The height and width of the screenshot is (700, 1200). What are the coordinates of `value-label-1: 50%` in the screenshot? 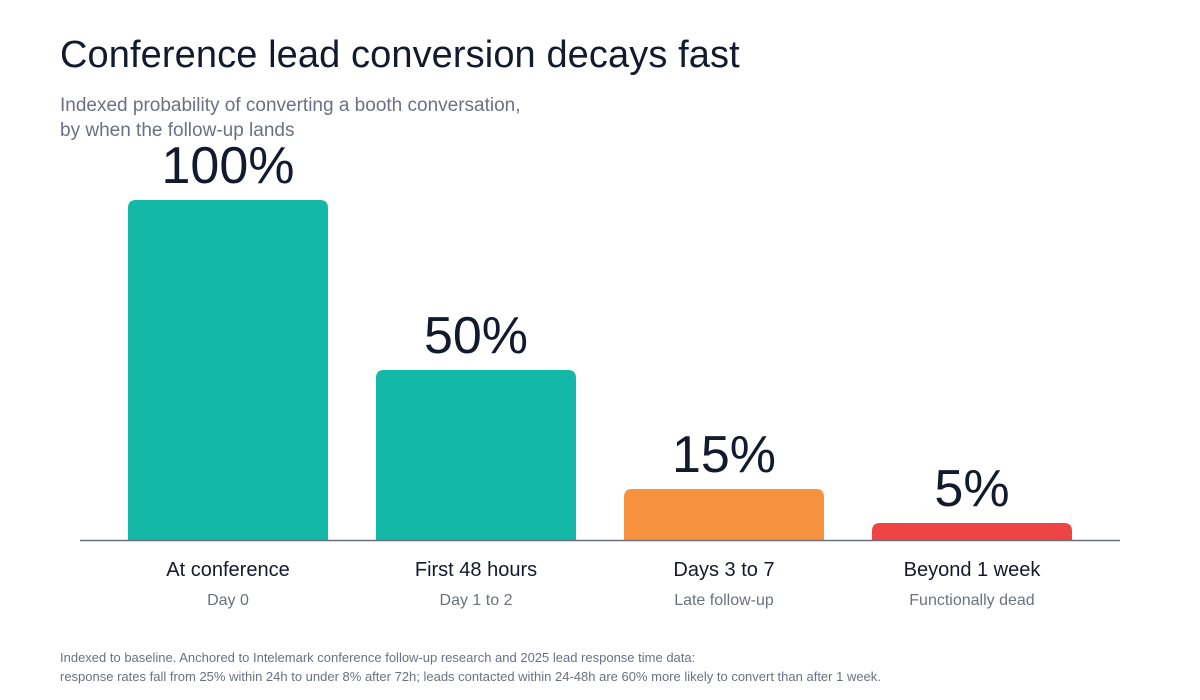 It's located at (476, 336).